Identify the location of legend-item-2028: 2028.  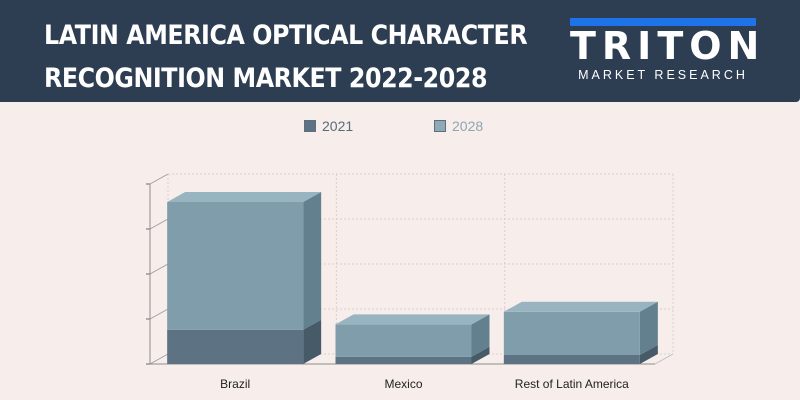
(458, 126).